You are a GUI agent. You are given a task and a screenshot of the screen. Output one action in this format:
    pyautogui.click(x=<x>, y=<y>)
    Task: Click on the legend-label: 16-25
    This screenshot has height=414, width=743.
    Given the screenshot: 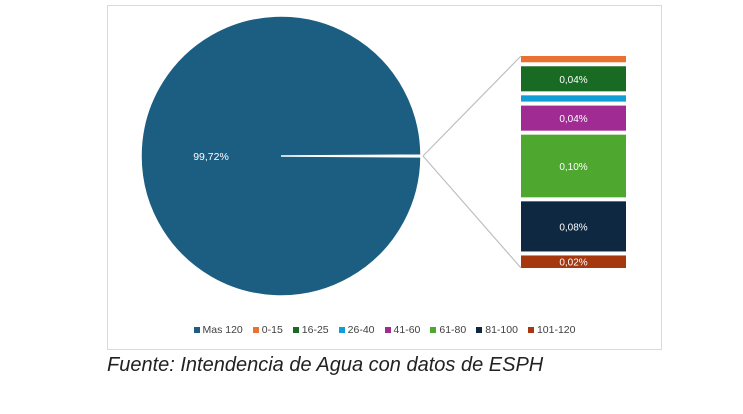 What is the action you would take?
    pyautogui.click(x=315, y=330)
    